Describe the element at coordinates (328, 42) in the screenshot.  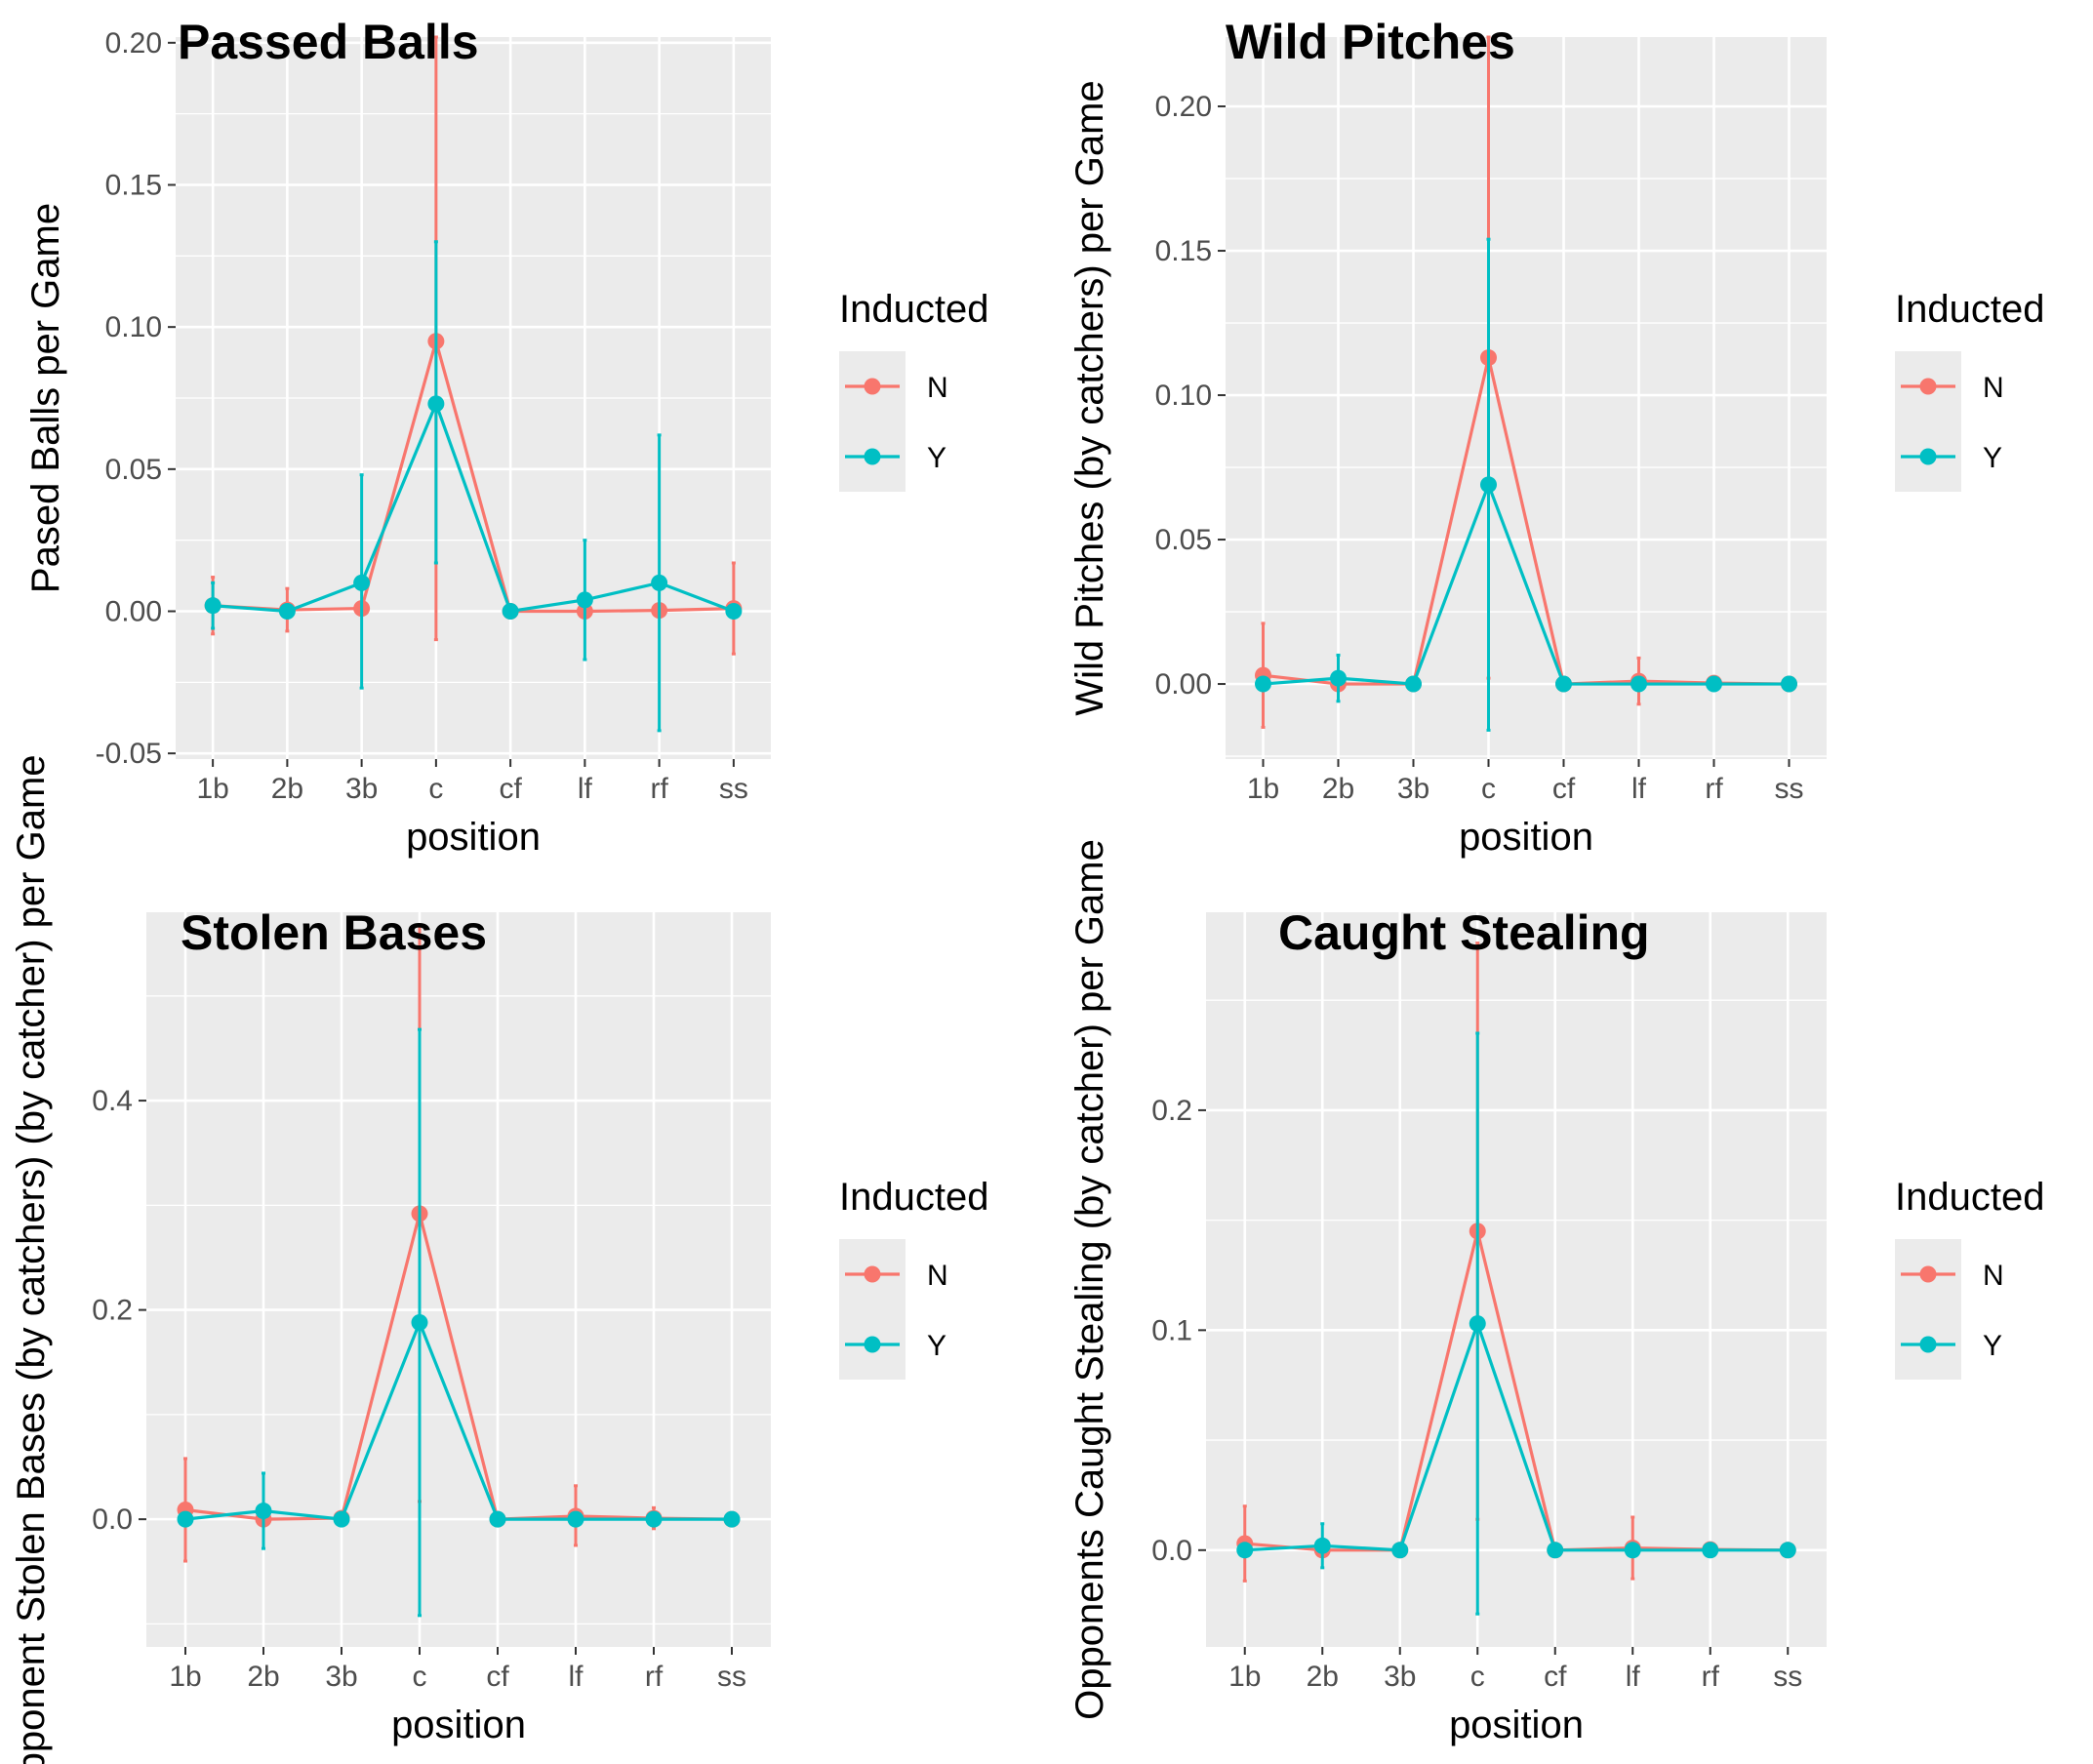
I see `panel-title: Passed Balls` at that location.